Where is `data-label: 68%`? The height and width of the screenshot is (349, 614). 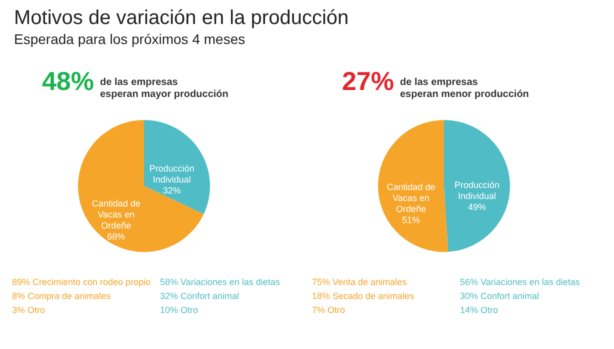
data-label: 68% is located at coordinates (116, 237).